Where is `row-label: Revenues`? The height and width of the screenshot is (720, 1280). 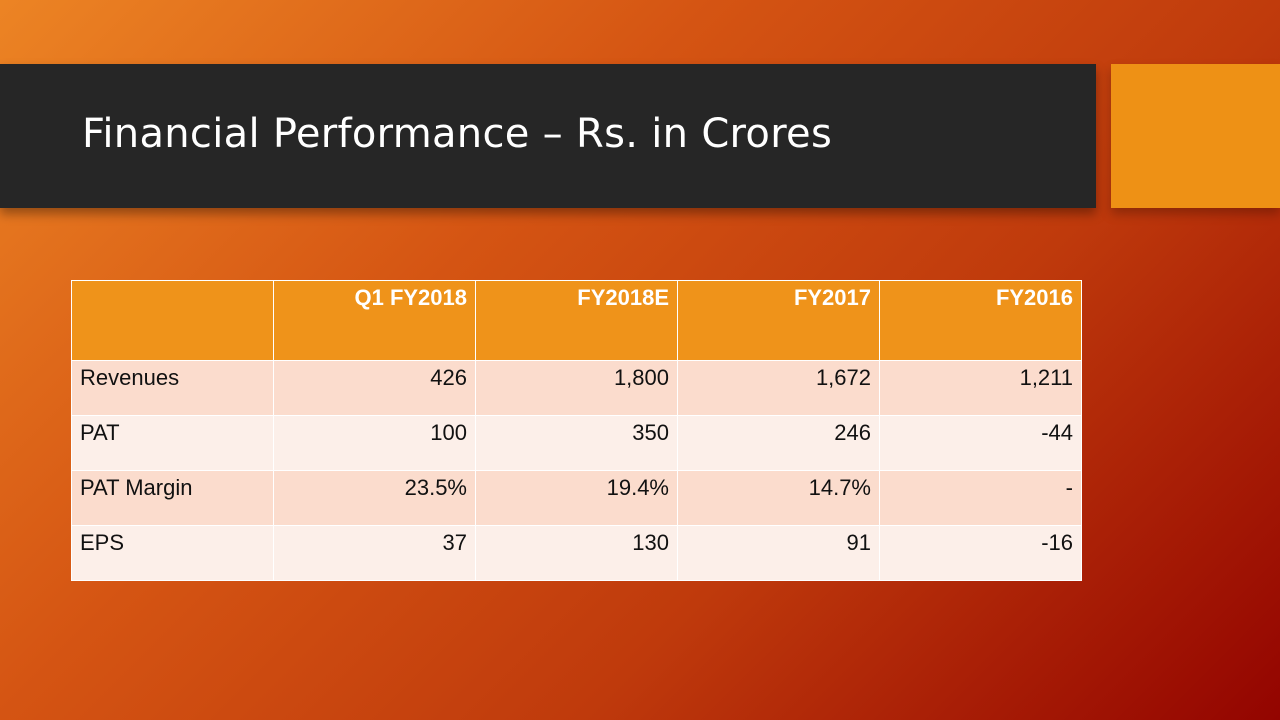
row-label: Revenues is located at coordinates (172, 388).